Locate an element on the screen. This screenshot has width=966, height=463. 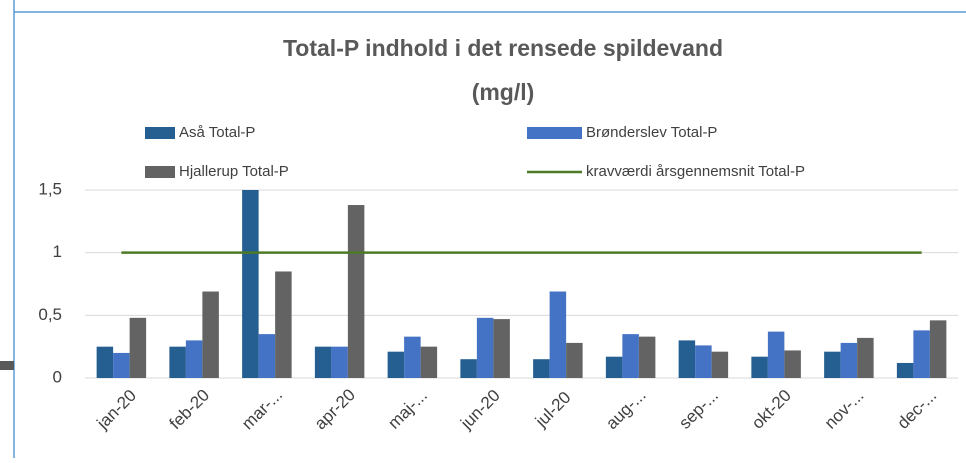
y-tick-label: 1 is located at coordinates (57, 251).